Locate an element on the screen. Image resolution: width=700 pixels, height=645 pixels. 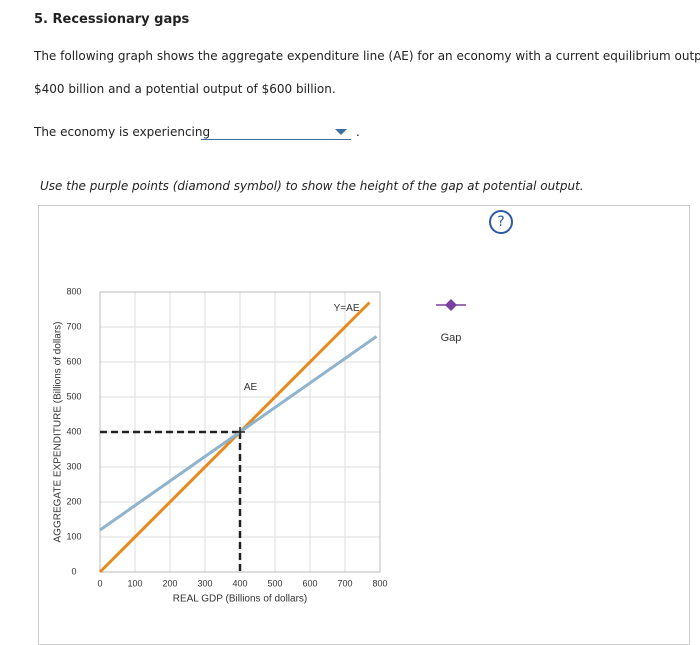
y-tick-label: 700 is located at coordinates (73, 326).